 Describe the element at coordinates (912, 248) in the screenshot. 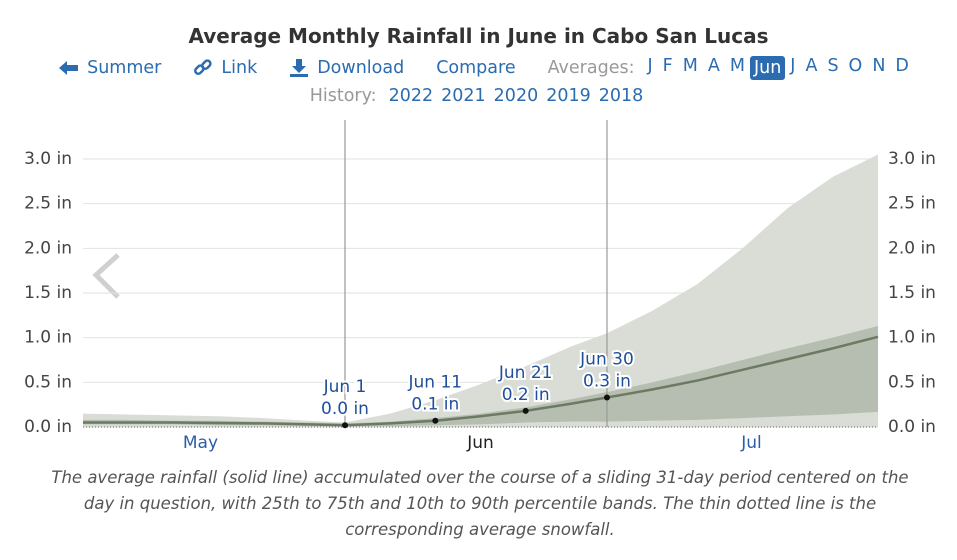

I see `y-tick-label-right: 2.0 in` at that location.